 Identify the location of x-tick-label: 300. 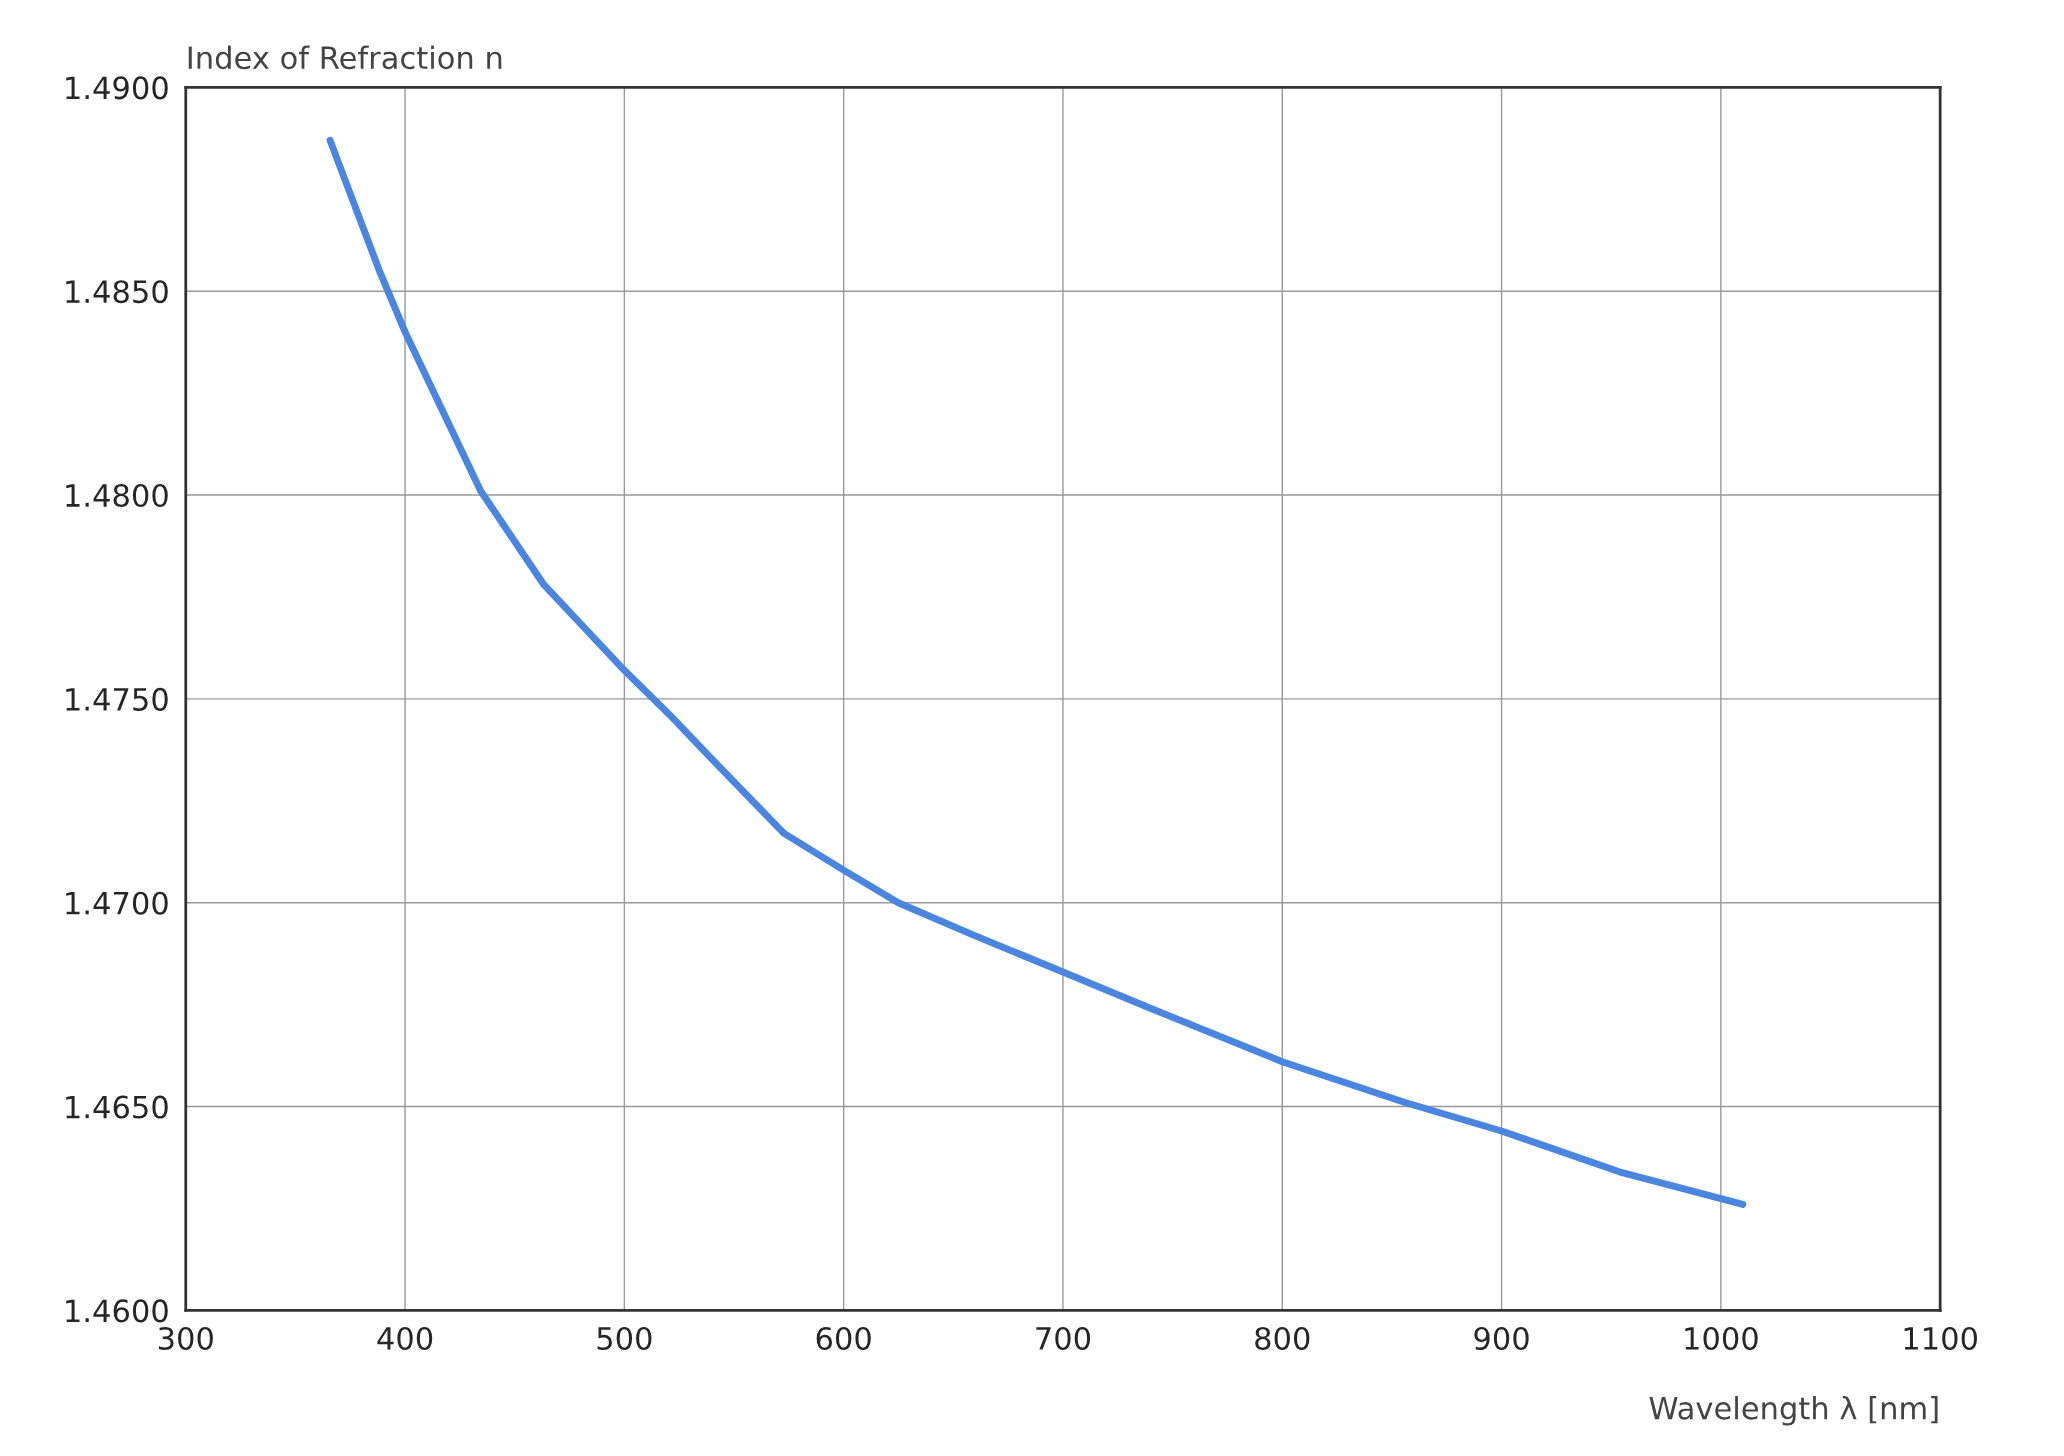
(185, 1338).